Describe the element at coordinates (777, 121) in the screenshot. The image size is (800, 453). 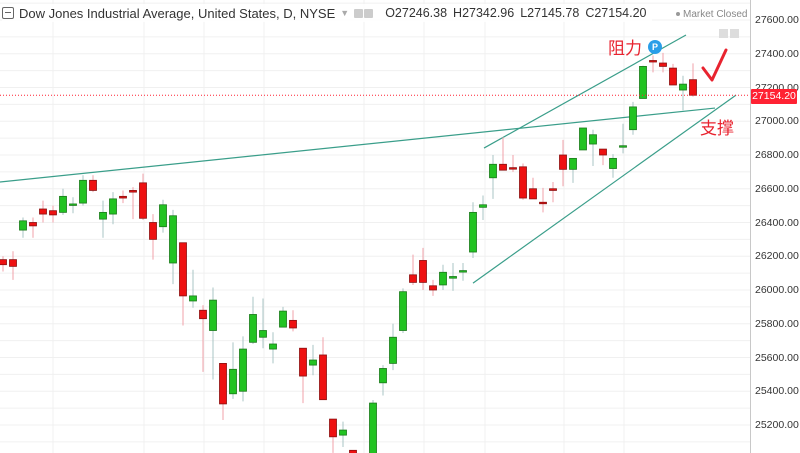
I see `y-tick-label: 27000.00` at that location.